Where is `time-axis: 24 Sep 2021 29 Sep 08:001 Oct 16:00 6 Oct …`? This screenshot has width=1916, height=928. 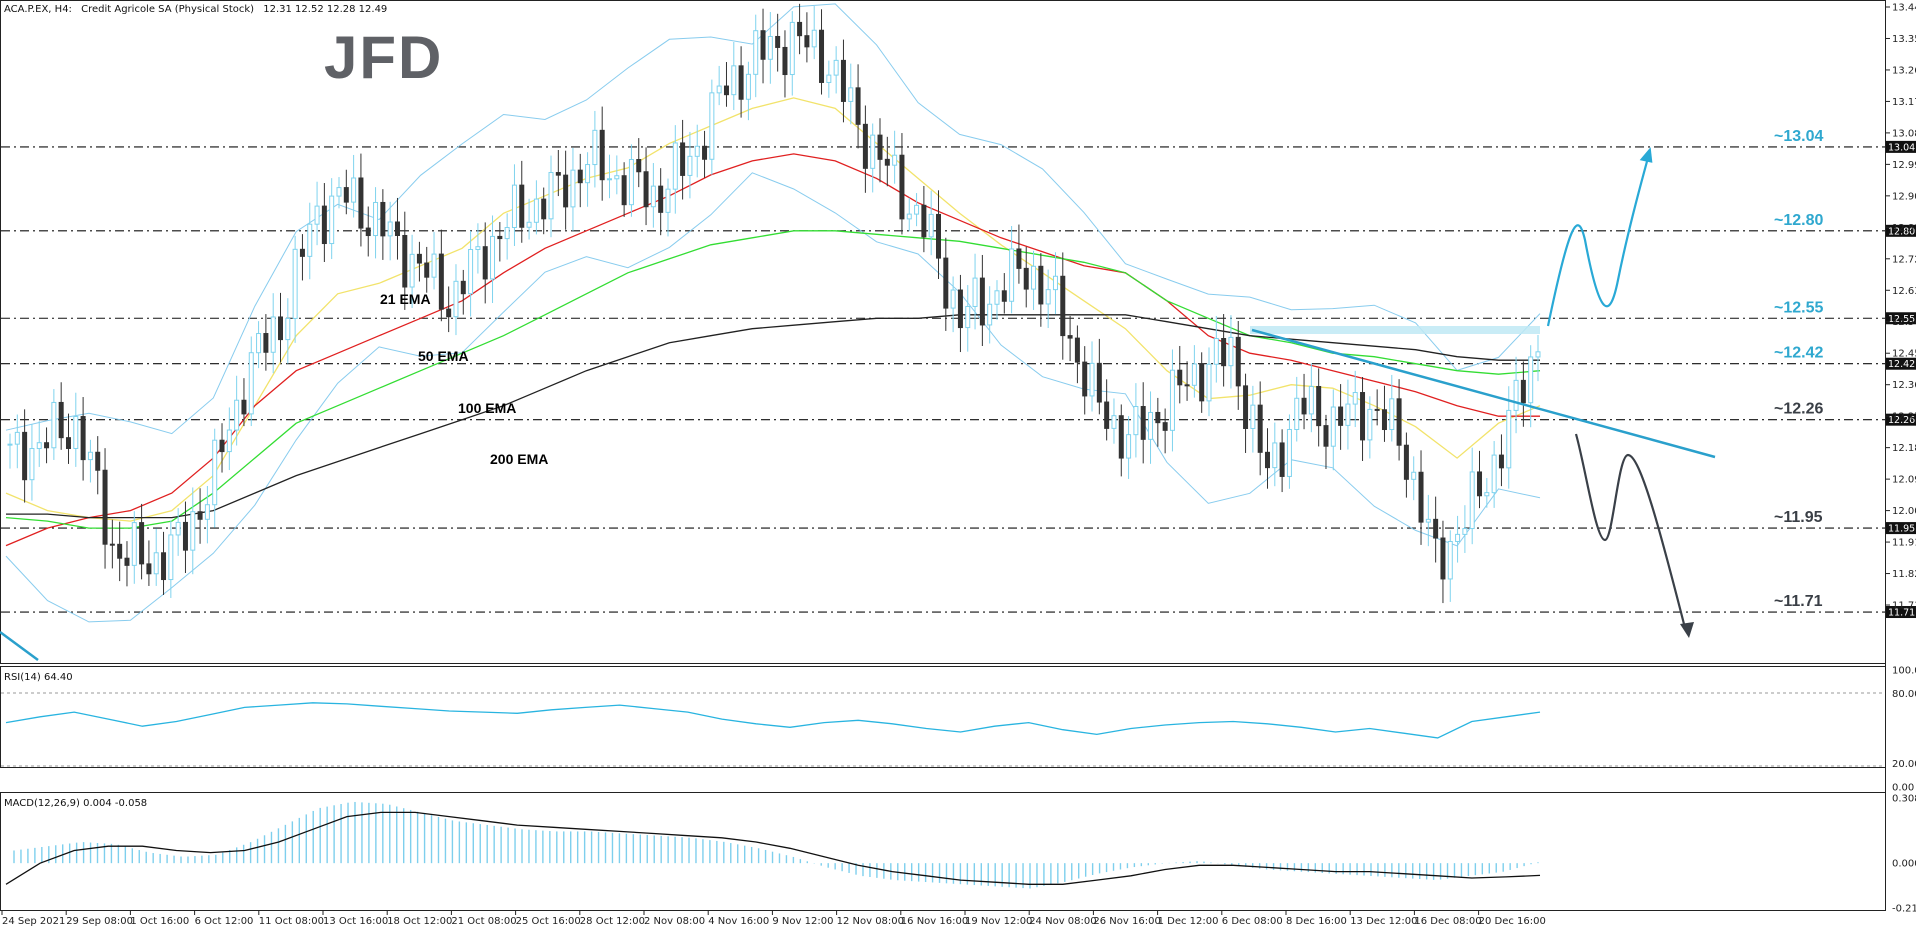
time-axis: 24 Sep 2021 29 Sep 08:001 Oct 16:00 6 Oct … is located at coordinates (773, 919).